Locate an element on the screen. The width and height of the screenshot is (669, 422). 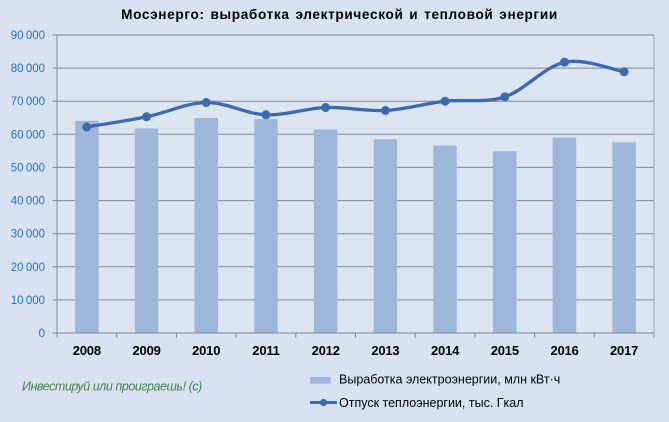
svg-text: 2017 is located at coordinates (624, 350).